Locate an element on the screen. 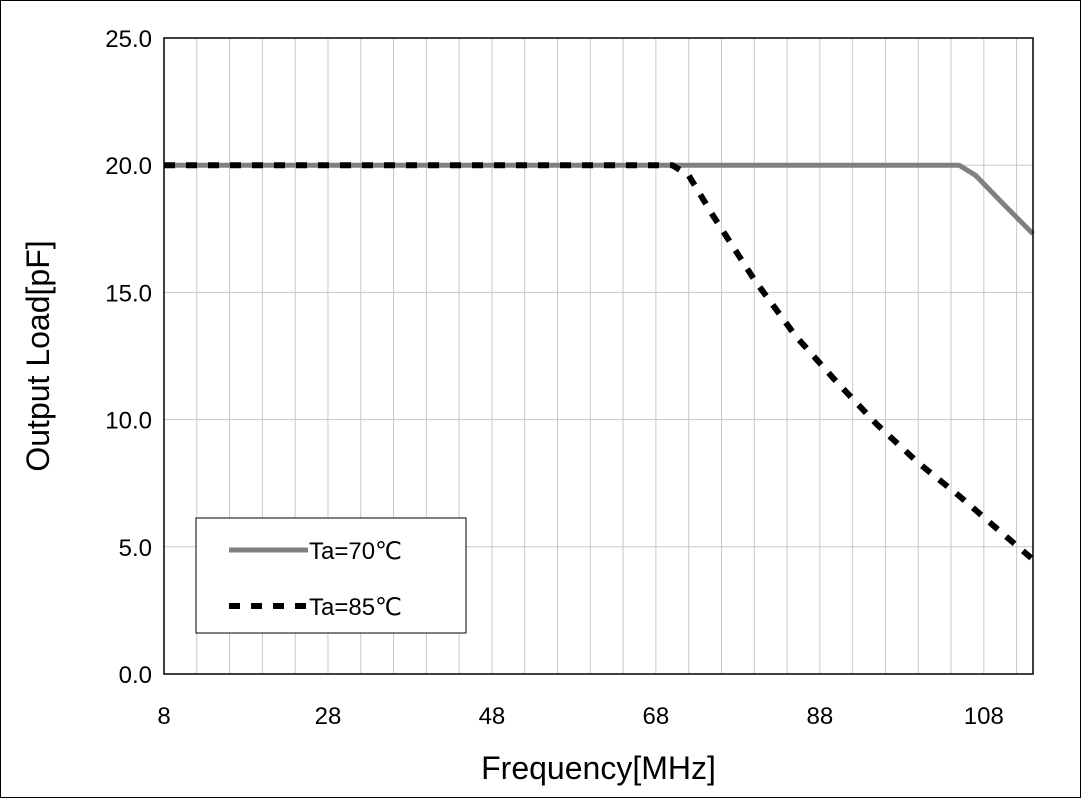 The height and width of the screenshot is (798, 1081). y-tick-label: 5.0 is located at coordinates (135, 548).